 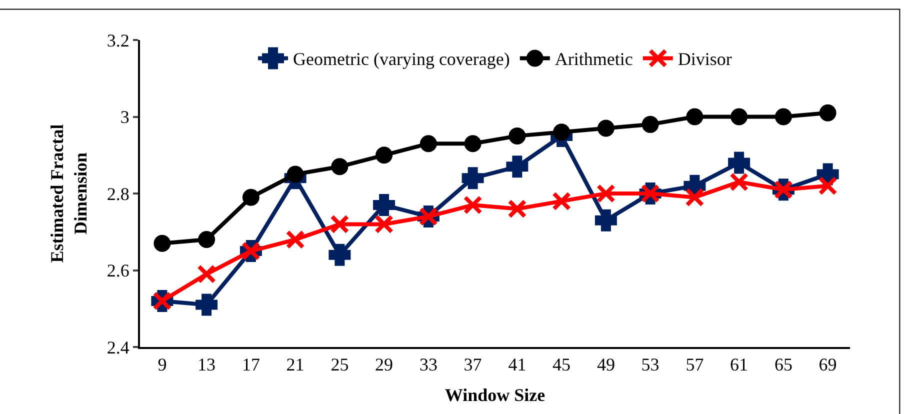 What do you see at coordinates (783, 364) in the screenshot?
I see `x-tick-label: 65` at bounding box center [783, 364].